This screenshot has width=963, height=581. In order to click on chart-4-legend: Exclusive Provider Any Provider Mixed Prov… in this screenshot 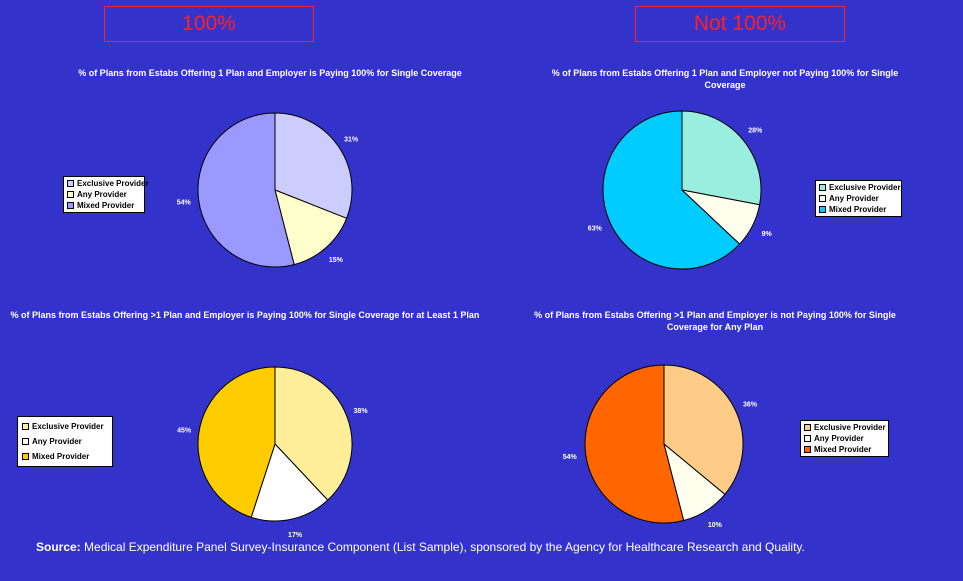, I will do `click(844, 438)`.